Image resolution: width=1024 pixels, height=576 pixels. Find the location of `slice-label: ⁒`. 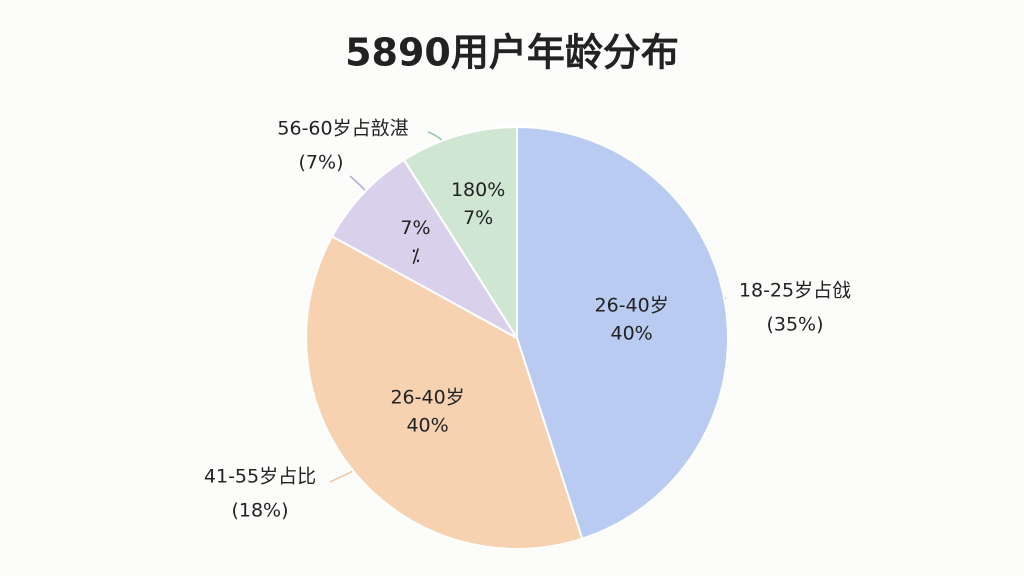

slice-label: ⁒ is located at coordinates (415, 256).